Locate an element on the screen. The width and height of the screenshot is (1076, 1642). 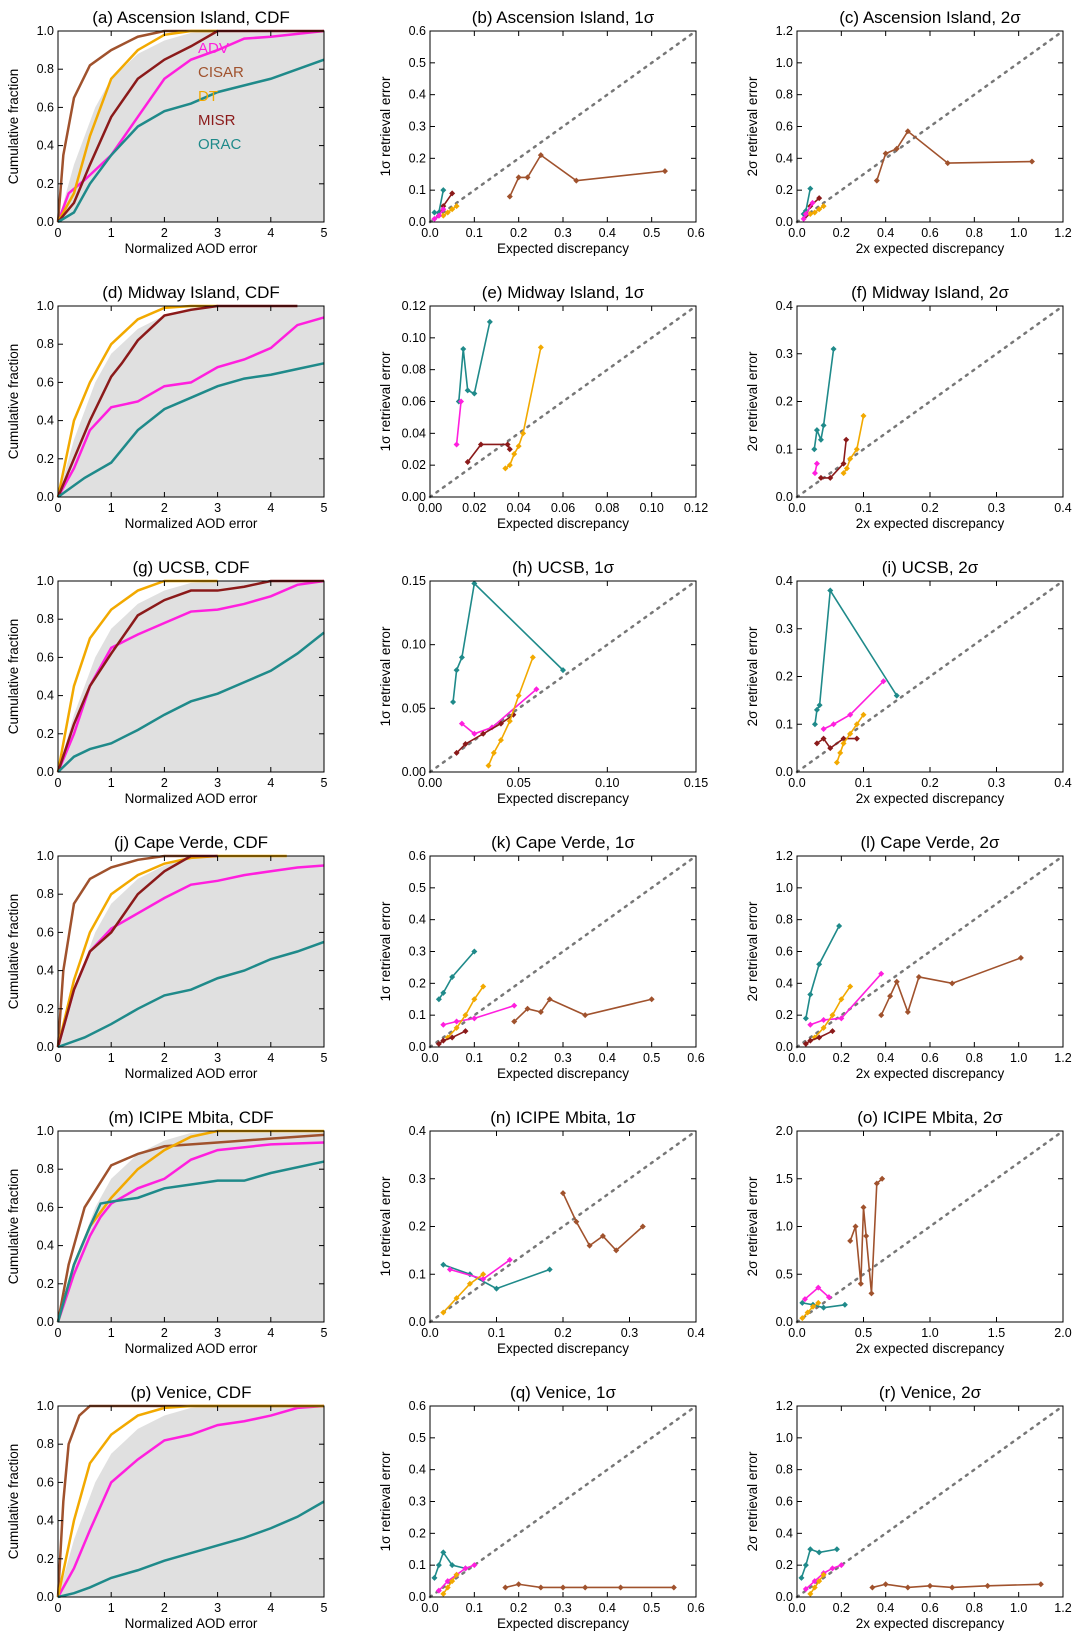
plot-frame is located at coordinates (191, 1501).